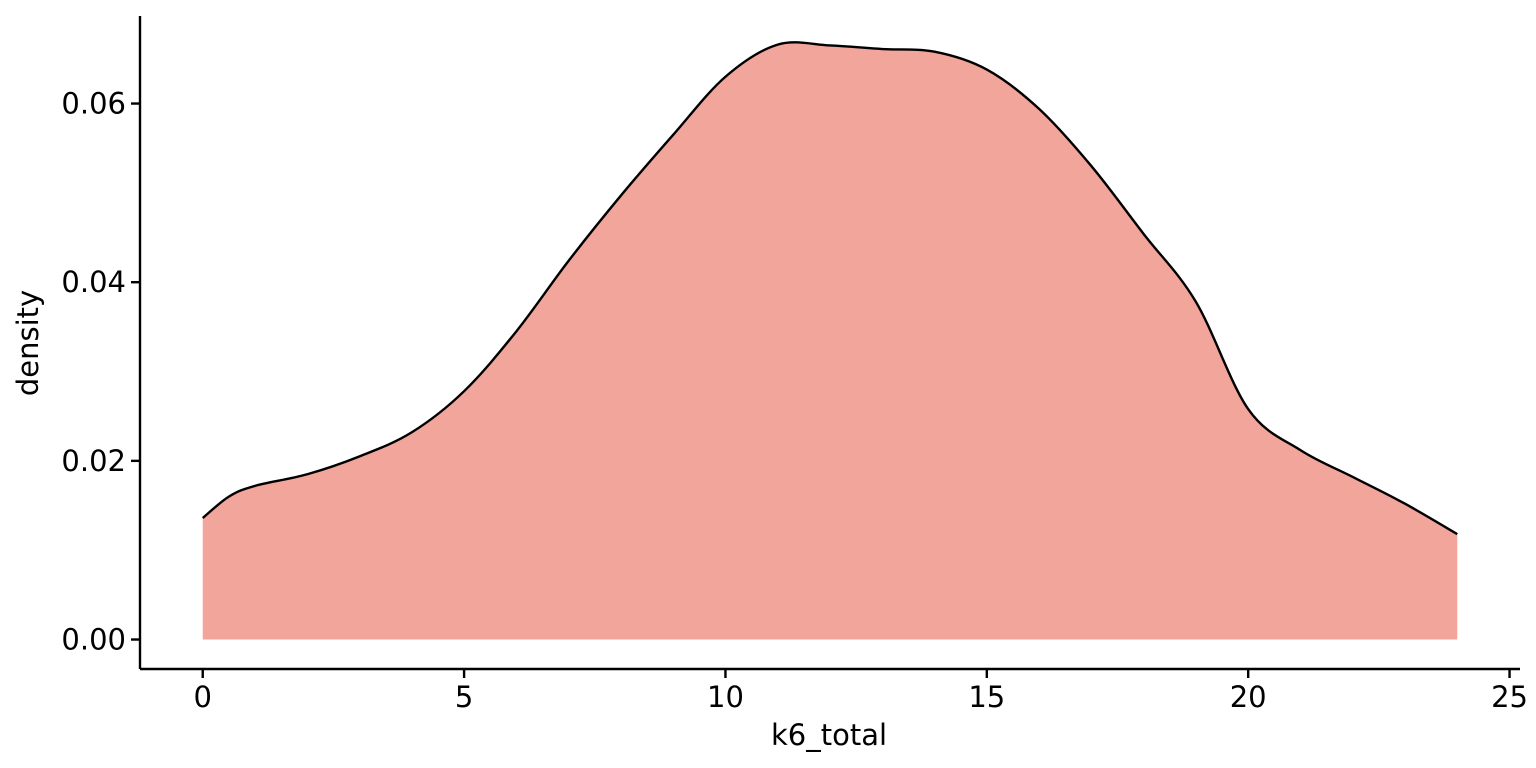 Image resolution: width=1536 pixels, height=768 pixels. Describe the element at coordinates (1509, 697) in the screenshot. I see `x-tick-label: 25` at that location.